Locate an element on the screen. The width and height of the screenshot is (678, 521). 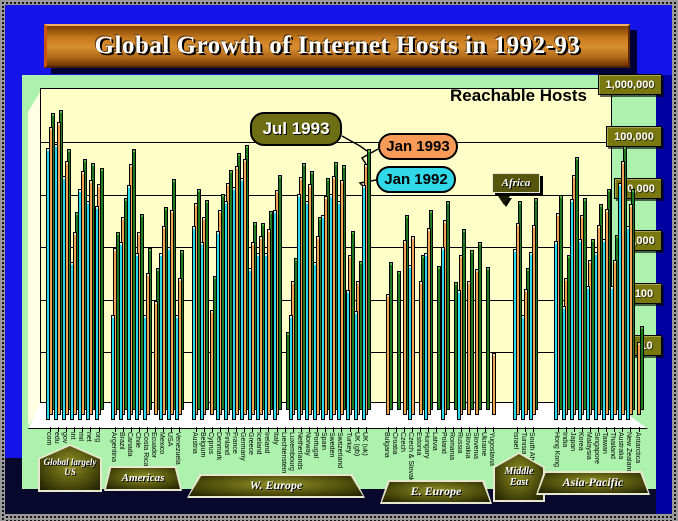
bar-croatia-jul93 is located at coordinates (399, 340).